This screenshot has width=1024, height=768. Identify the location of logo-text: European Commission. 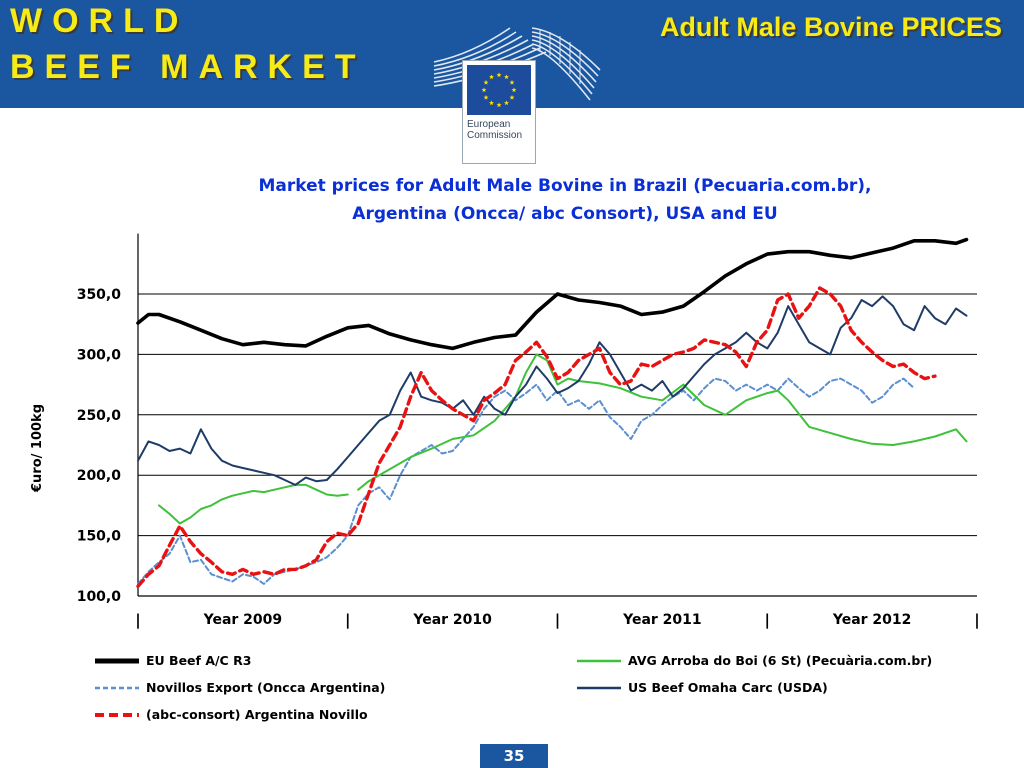
(494, 130).